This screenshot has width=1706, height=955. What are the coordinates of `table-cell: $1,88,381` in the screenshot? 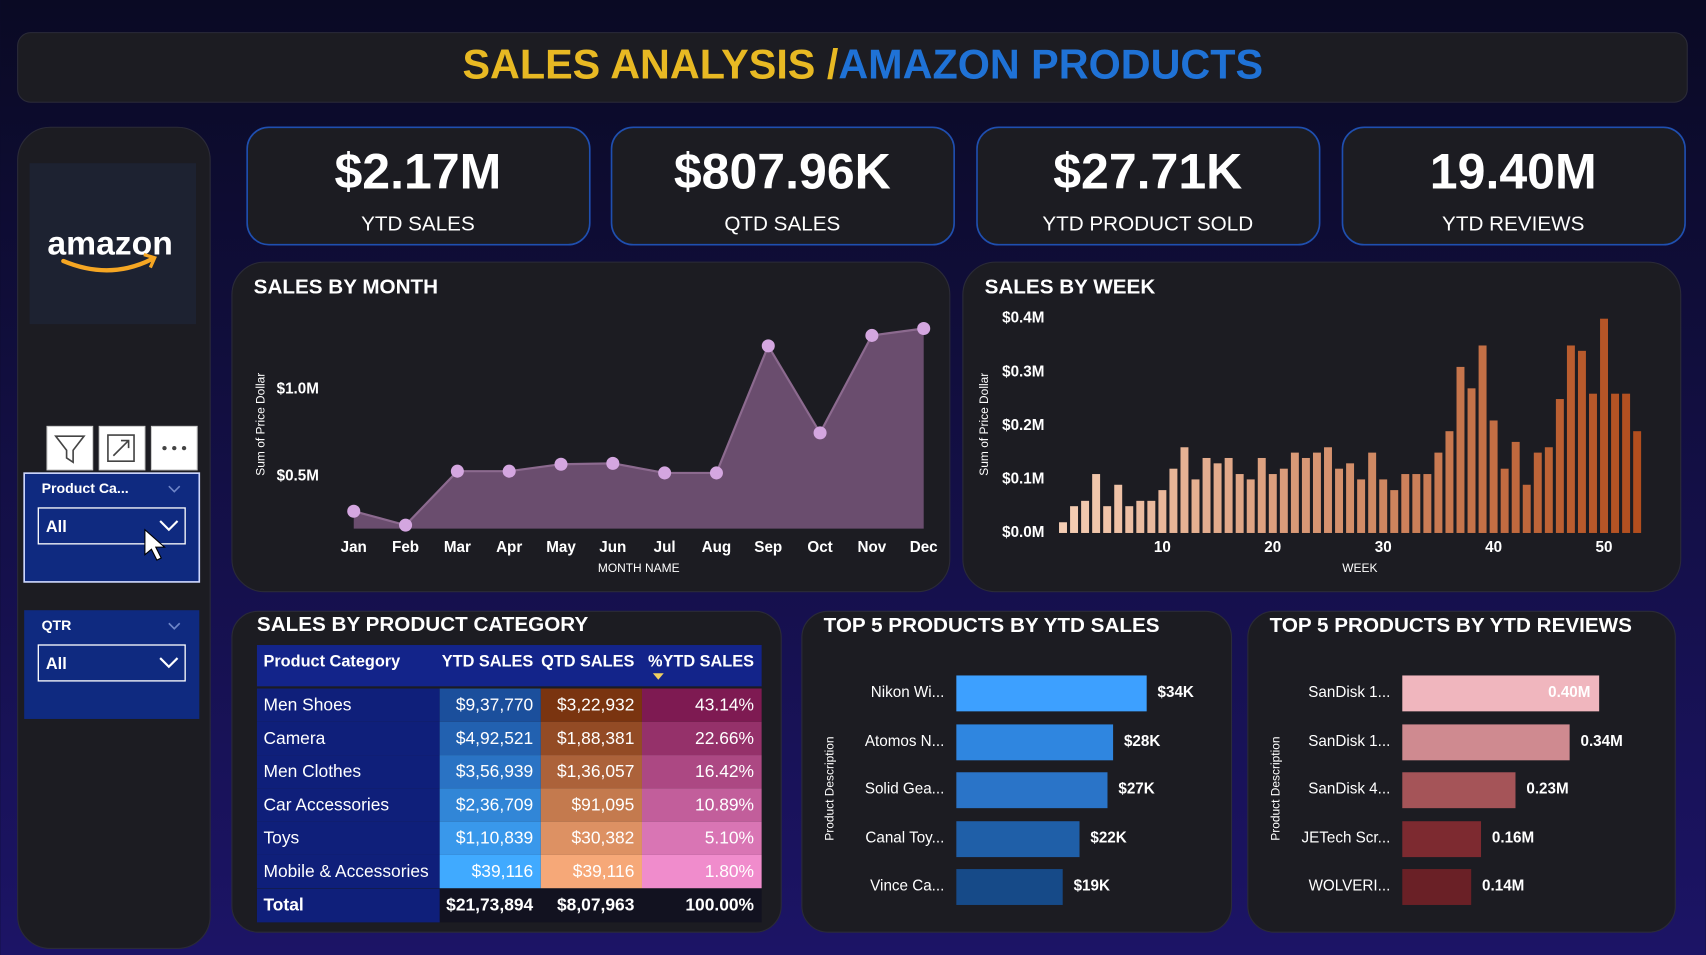 It's located at (595, 738).